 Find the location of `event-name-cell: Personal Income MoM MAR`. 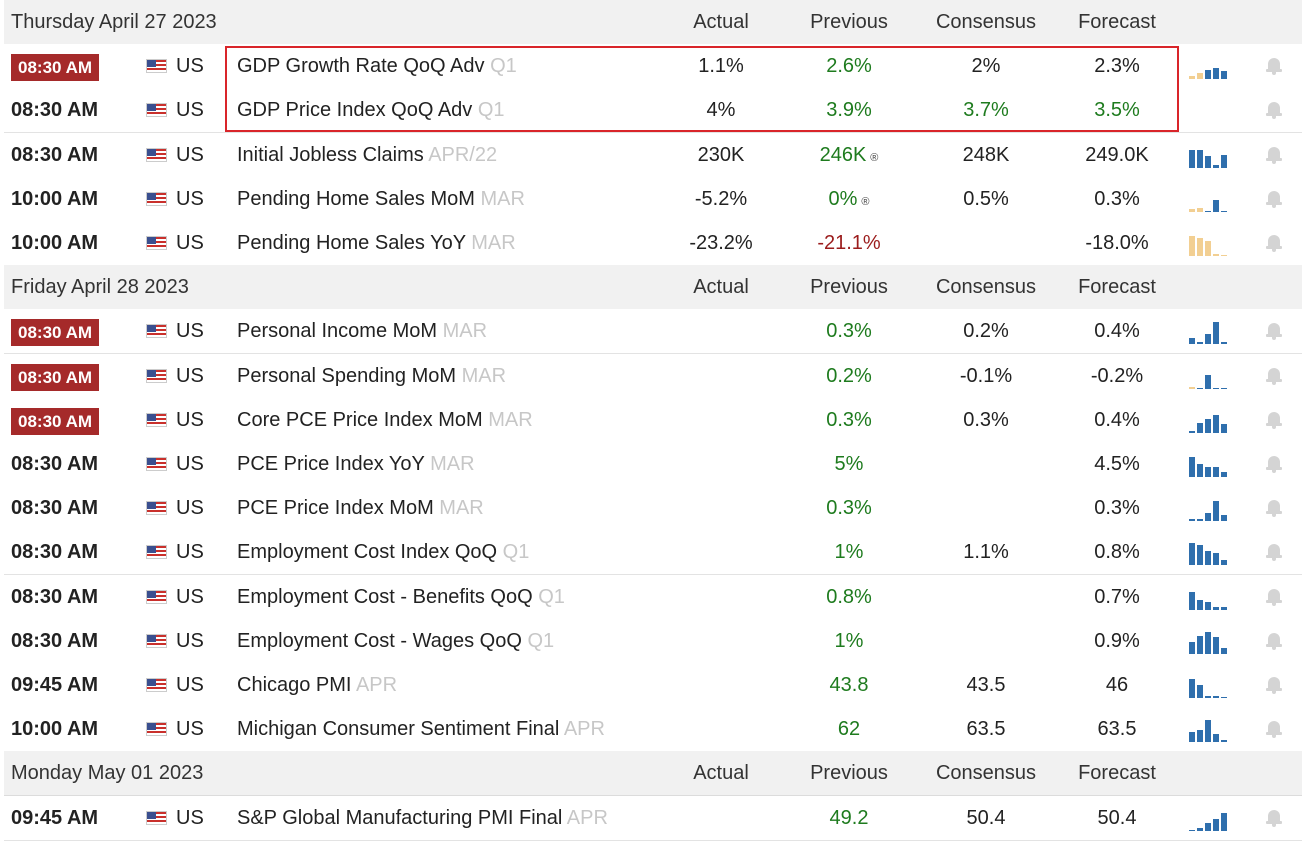

event-name-cell: Personal Income MoM MAR is located at coordinates (457, 331).